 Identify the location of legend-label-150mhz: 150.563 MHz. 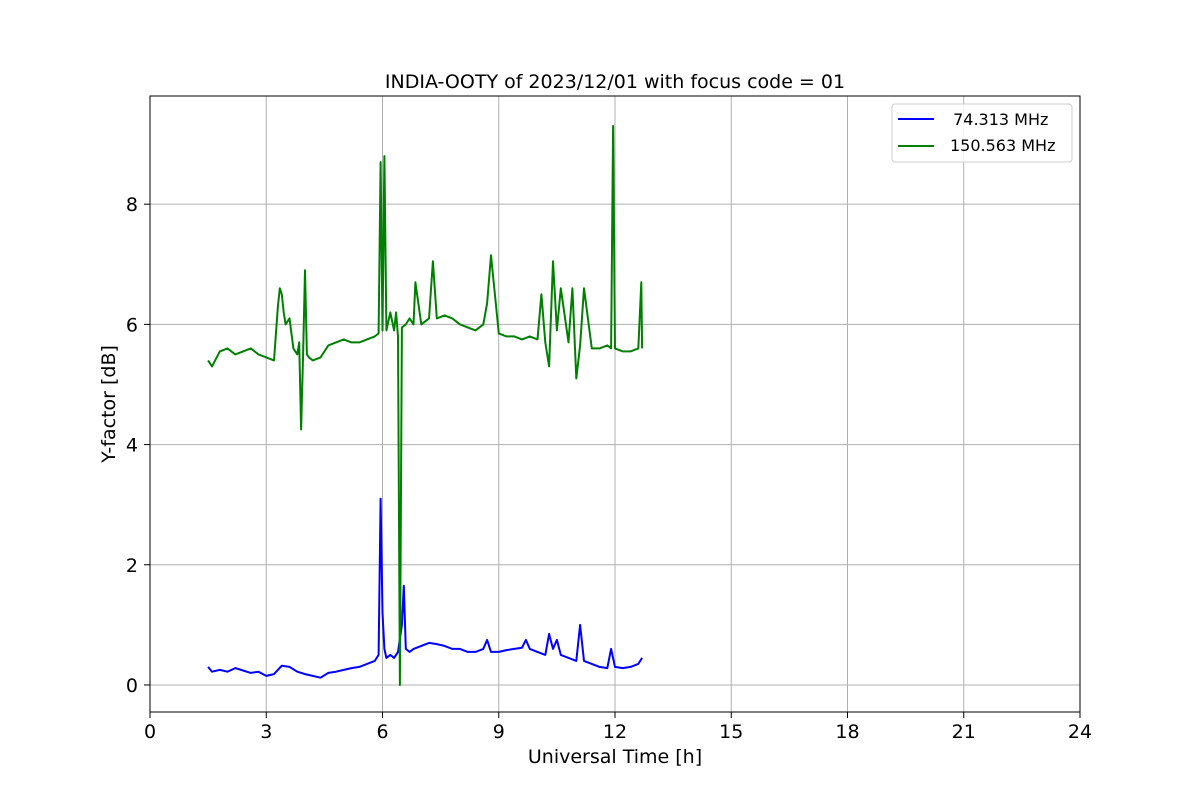
(1002, 145).